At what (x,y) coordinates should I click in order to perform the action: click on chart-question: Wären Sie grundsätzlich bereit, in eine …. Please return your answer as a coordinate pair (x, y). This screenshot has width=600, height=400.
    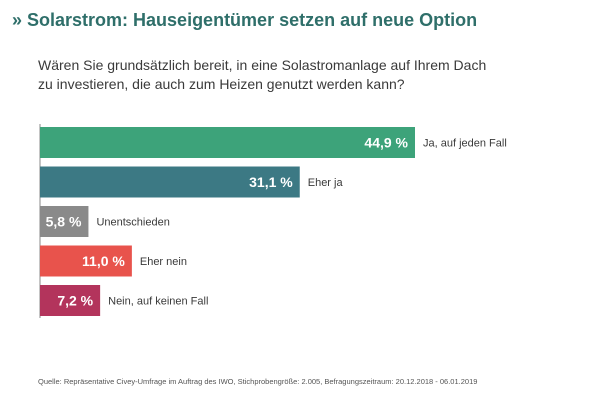
    Looking at the image, I should click on (298, 75).